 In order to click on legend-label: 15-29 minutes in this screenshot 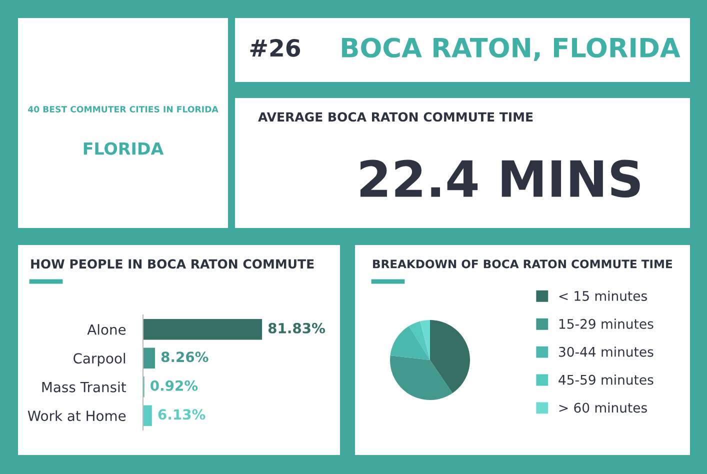, I will do `click(606, 323)`.